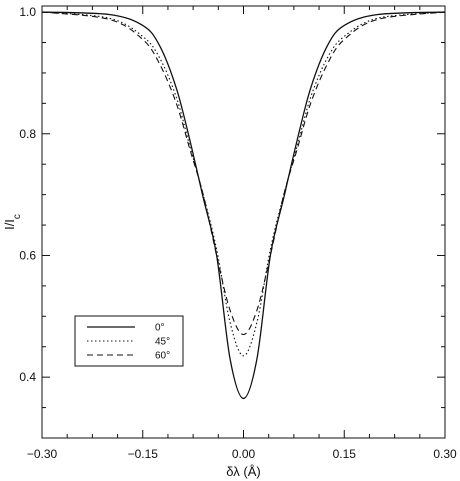  I want to click on x-tick-label: 0.15, so click(345, 454).